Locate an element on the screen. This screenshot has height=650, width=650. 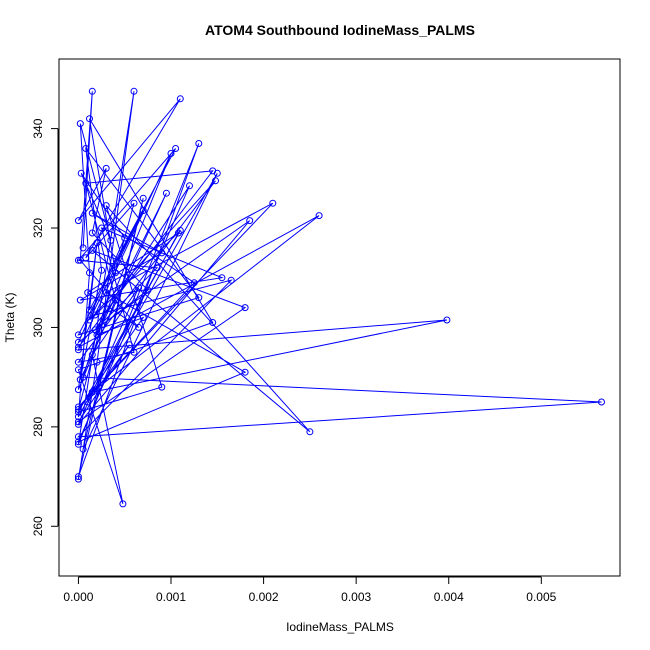
x-tick-label: 0.001 is located at coordinates (171, 597).